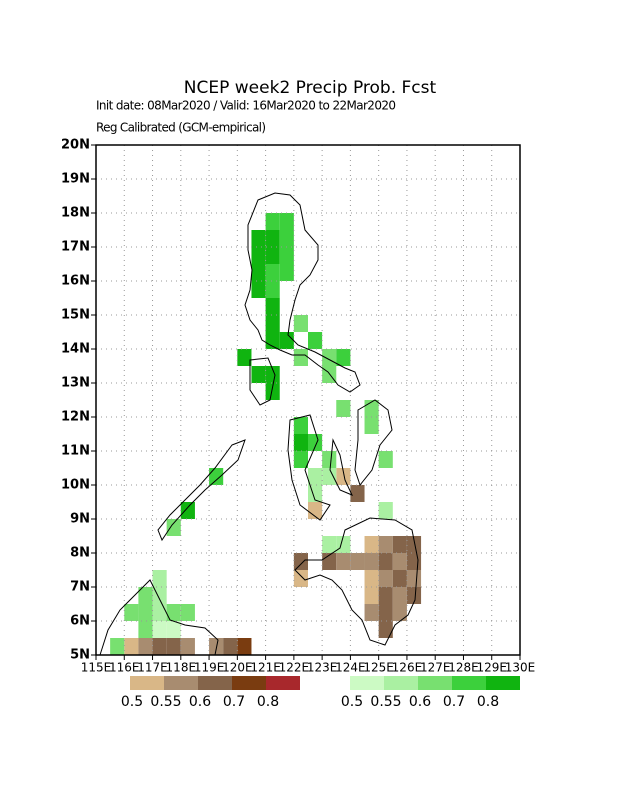 Image resolution: width=618 pixels, height=800 pixels. I want to click on palawan, so click(201, 490).